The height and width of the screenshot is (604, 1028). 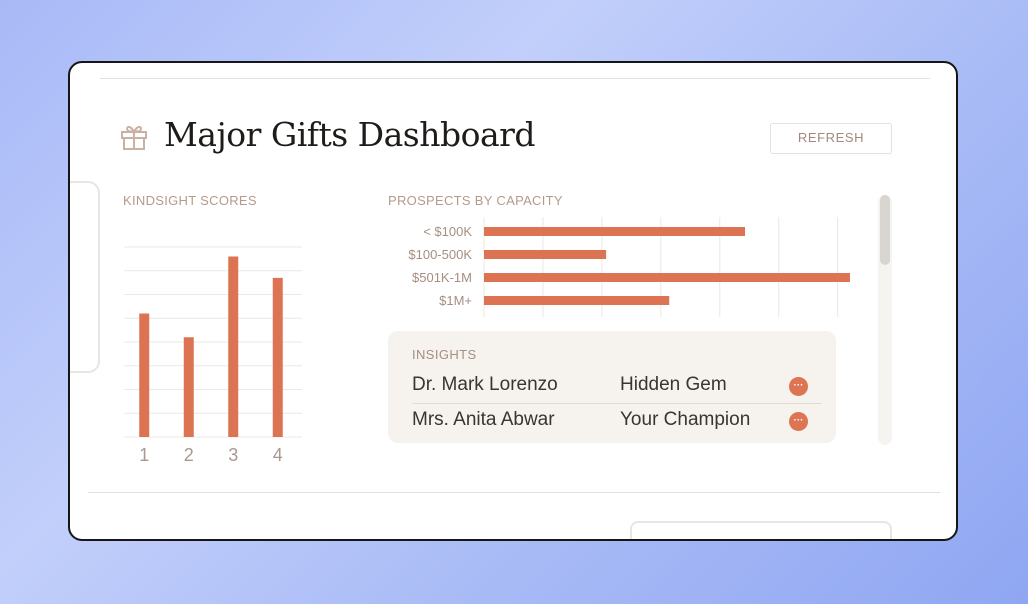 I want to click on x-tick-label: 2, so click(x=189, y=455).